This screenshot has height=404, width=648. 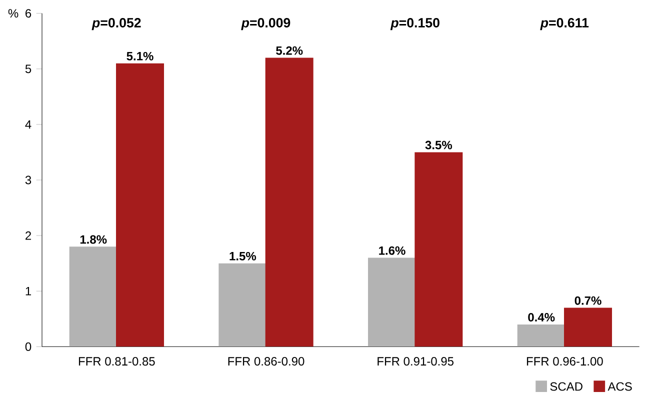 I want to click on y-tick-label: 6, so click(x=29, y=13).